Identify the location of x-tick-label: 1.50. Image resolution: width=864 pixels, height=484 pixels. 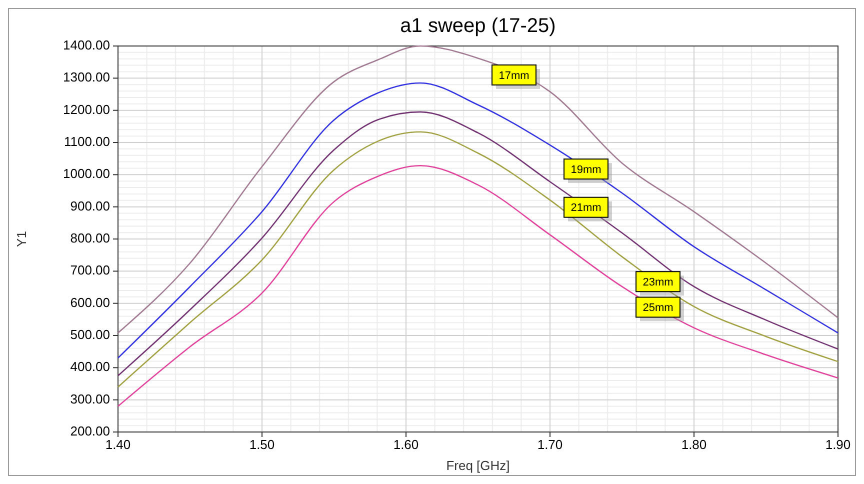
(262, 444).